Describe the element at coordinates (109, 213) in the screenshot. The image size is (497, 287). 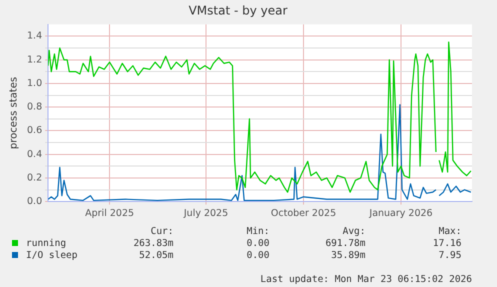
I see `x-tick-label: April 2025` at that location.